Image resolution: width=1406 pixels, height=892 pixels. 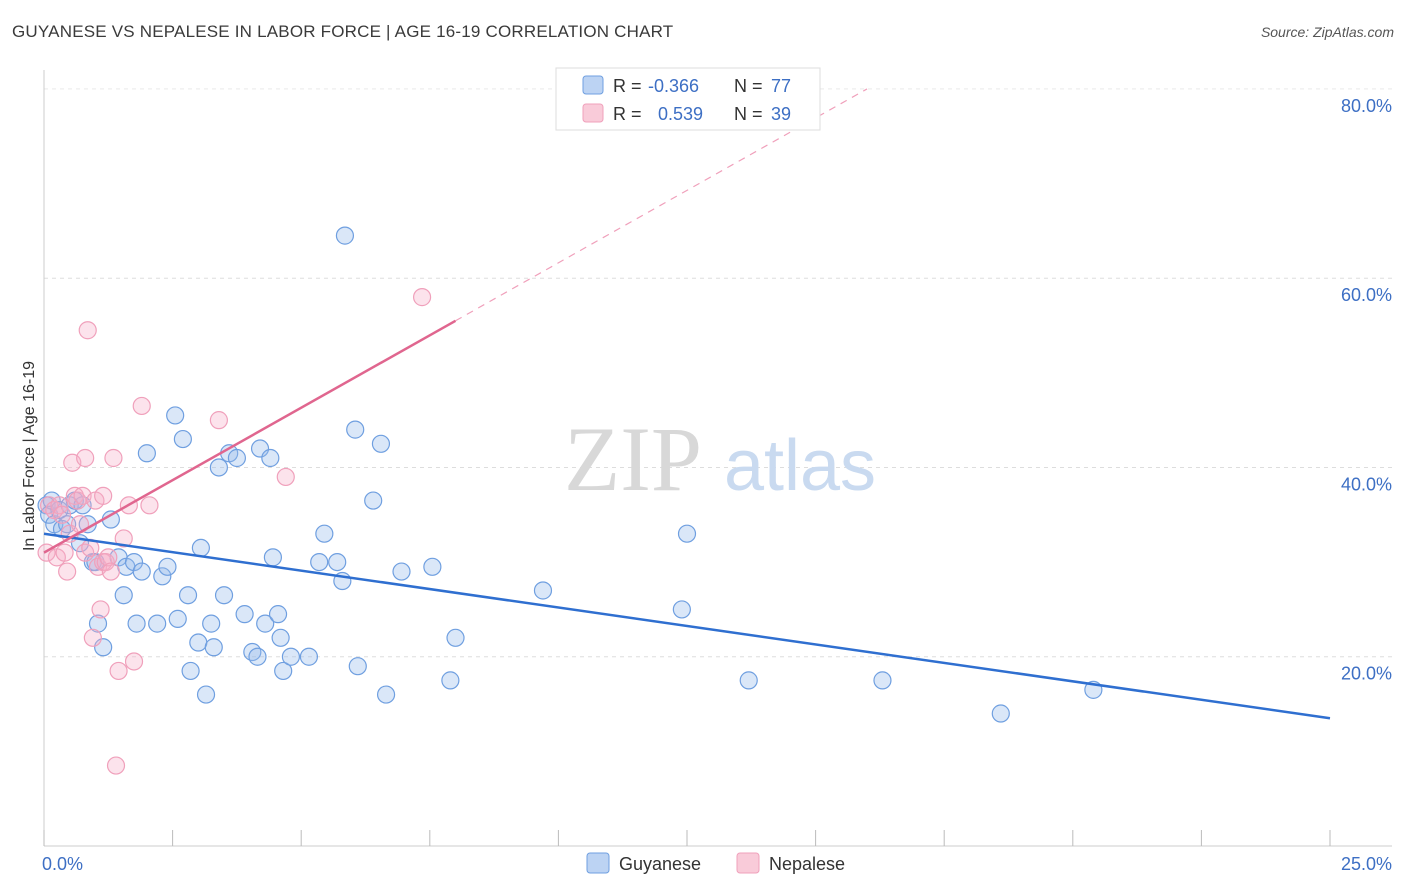 I want to click on y-tick-label-0: 20.0%, so click(x=1366, y=674).